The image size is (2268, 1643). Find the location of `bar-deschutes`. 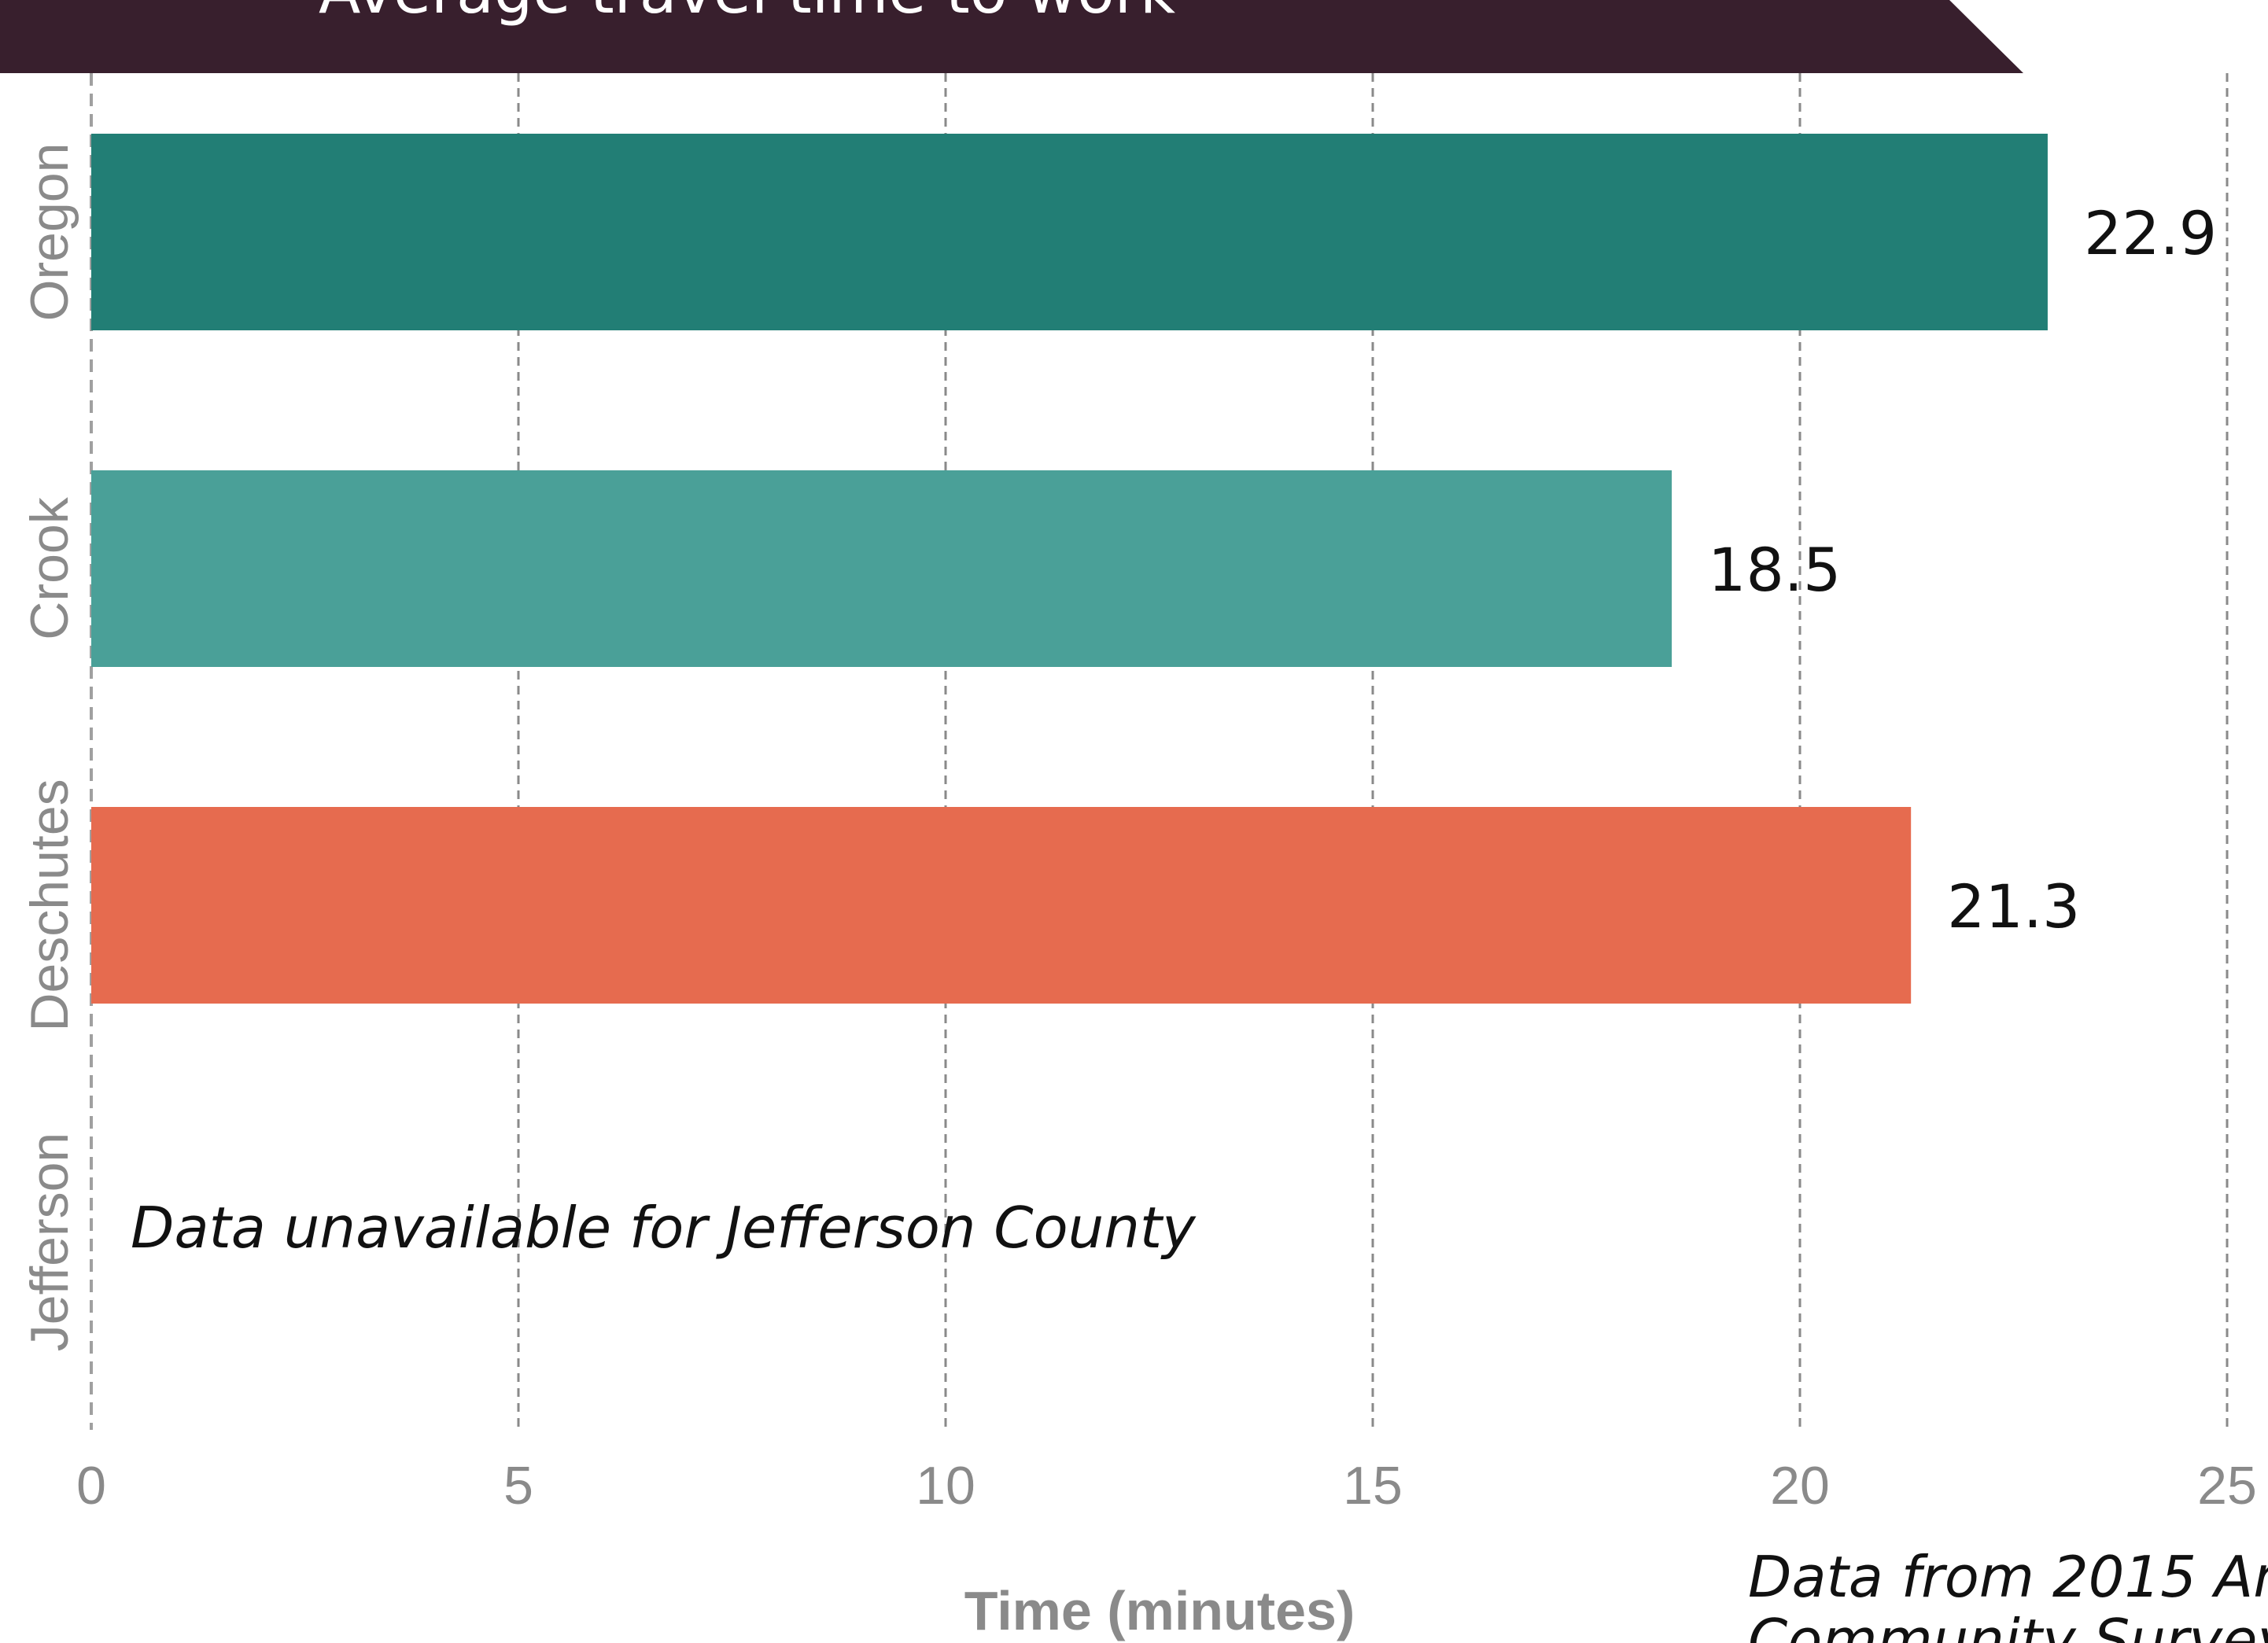

bar-deschutes is located at coordinates (1001, 905).